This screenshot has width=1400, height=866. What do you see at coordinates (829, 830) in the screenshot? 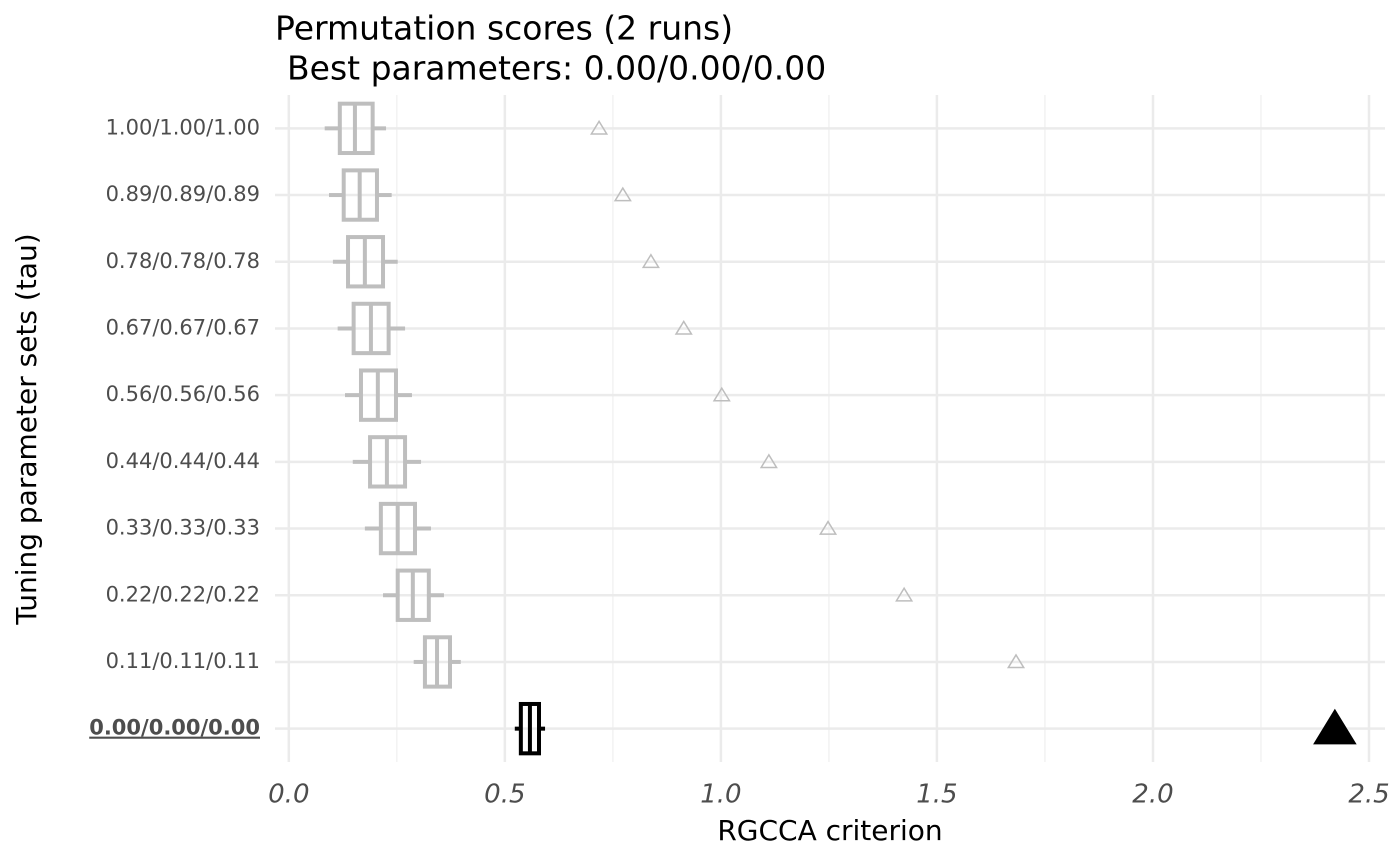
I see `x-axis-label: RGCCA criterion` at bounding box center [829, 830].